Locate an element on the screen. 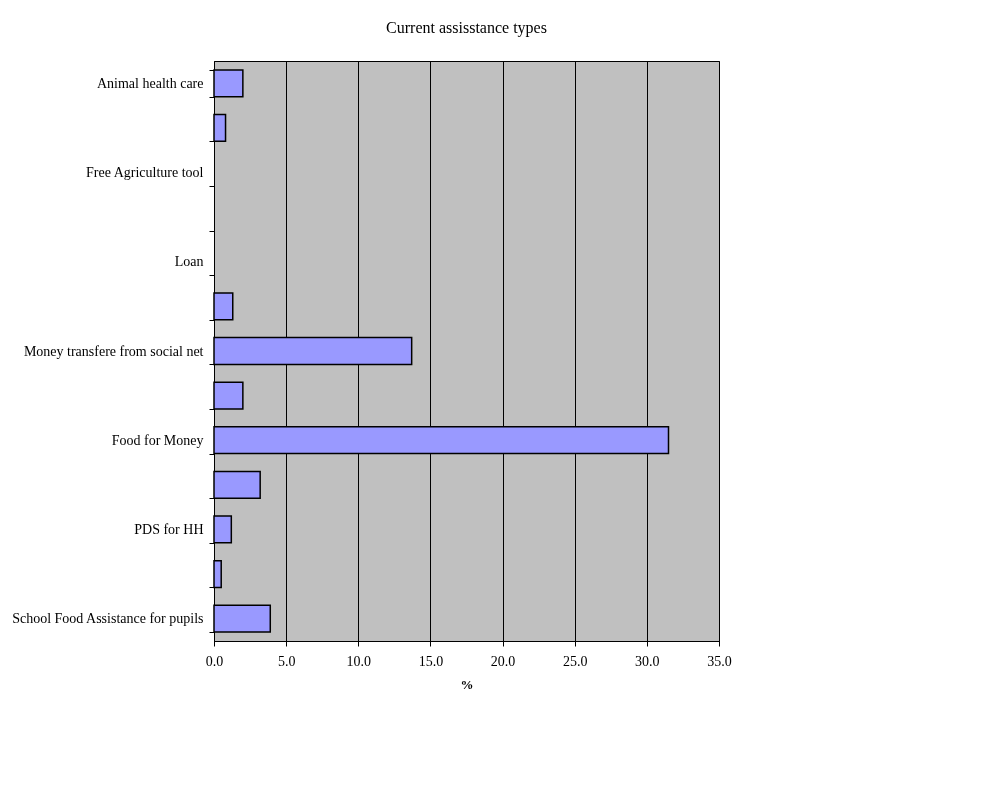 Image resolution: width=1006 pixels, height=785 pixels. y-tick-label: Animal health care is located at coordinates (150, 83).